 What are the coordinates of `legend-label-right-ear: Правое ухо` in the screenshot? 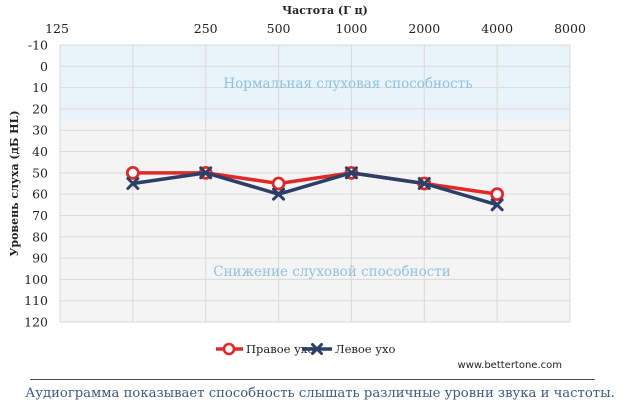 It's located at (280, 349).